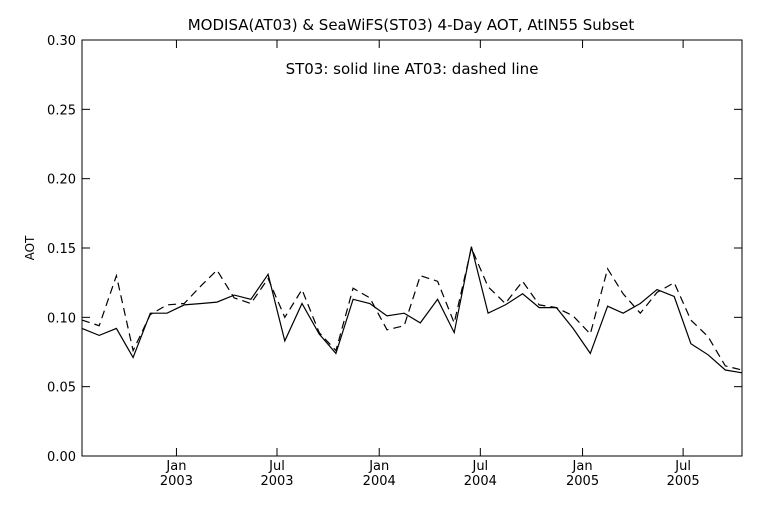  What do you see at coordinates (61, 180) in the screenshot?
I see `y-tick-label: 0.20` at bounding box center [61, 180].